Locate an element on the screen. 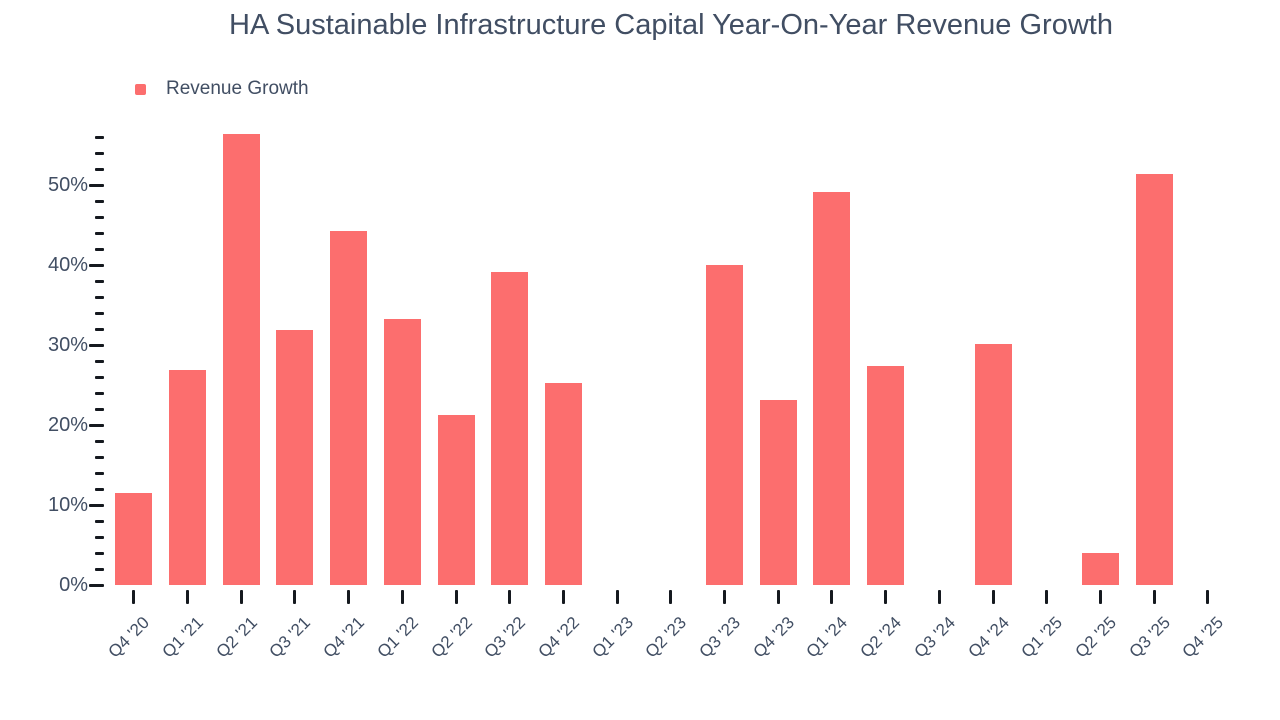  x-tick-label: Q2 '24 is located at coordinates (881, 637).